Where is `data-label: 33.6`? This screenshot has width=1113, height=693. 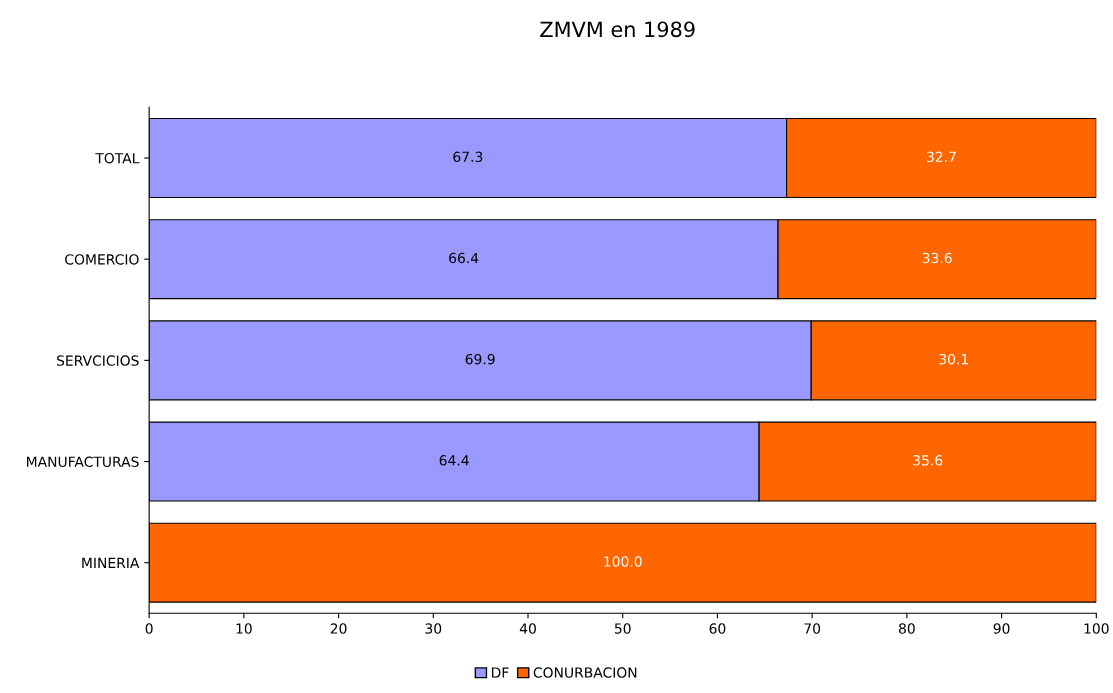
data-label: 33.6 is located at coordinates (937, 258).